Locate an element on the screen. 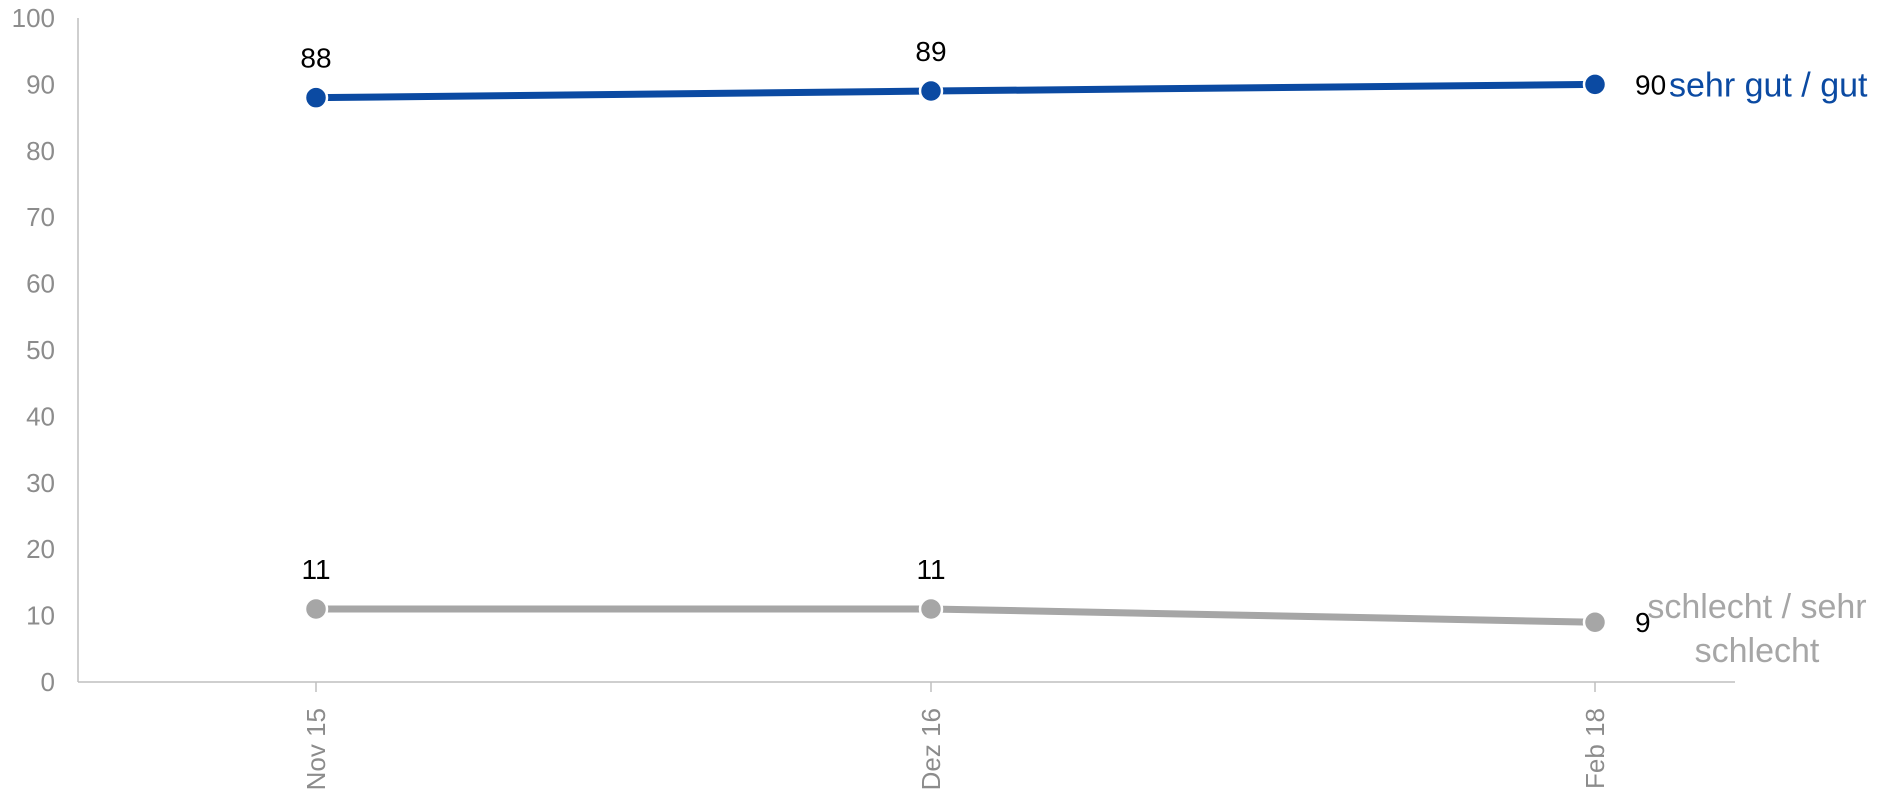 Image resolution: width=1898 pixels, height=793 pixels. y-tick-label: 60 is located at coordinates (40, 284).